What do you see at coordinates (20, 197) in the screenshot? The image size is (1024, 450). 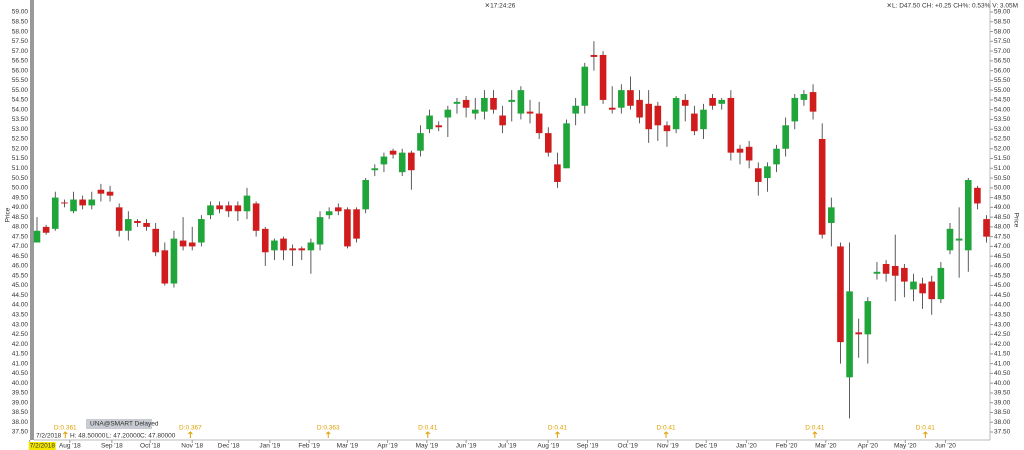 I see `y-tick-label: 49.50` at bounding box center [20, 197].